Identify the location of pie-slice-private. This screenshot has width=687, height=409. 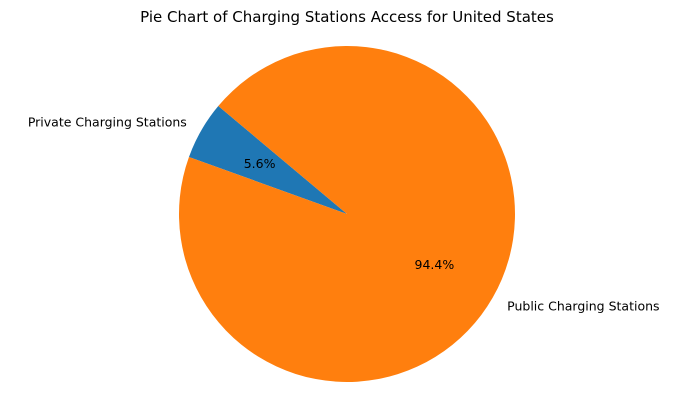
(267, 160).